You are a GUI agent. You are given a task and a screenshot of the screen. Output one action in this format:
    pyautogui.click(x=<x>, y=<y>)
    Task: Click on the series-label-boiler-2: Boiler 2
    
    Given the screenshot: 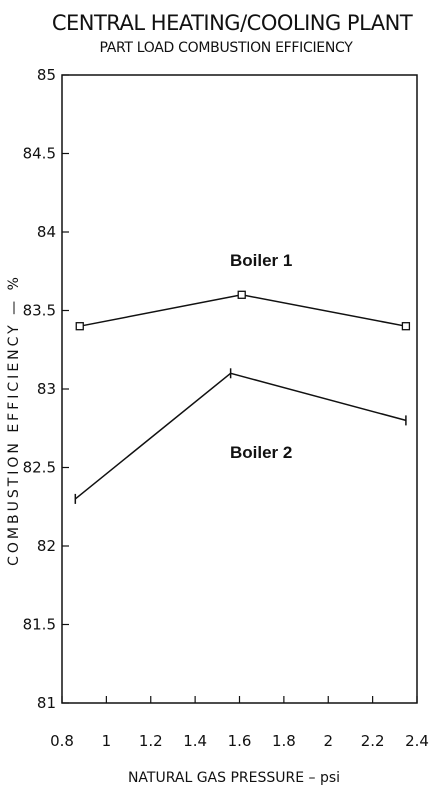 What is the action you would take?
    pyautogui.click(x=261, y=452)
    